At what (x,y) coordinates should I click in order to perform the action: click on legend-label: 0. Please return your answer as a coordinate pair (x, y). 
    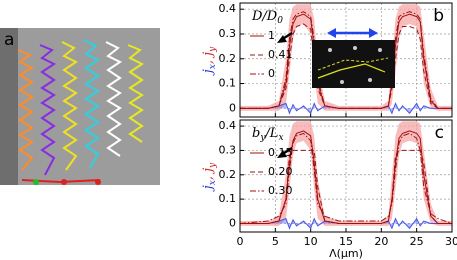
    Looking at the image, I should click on (271, 73).